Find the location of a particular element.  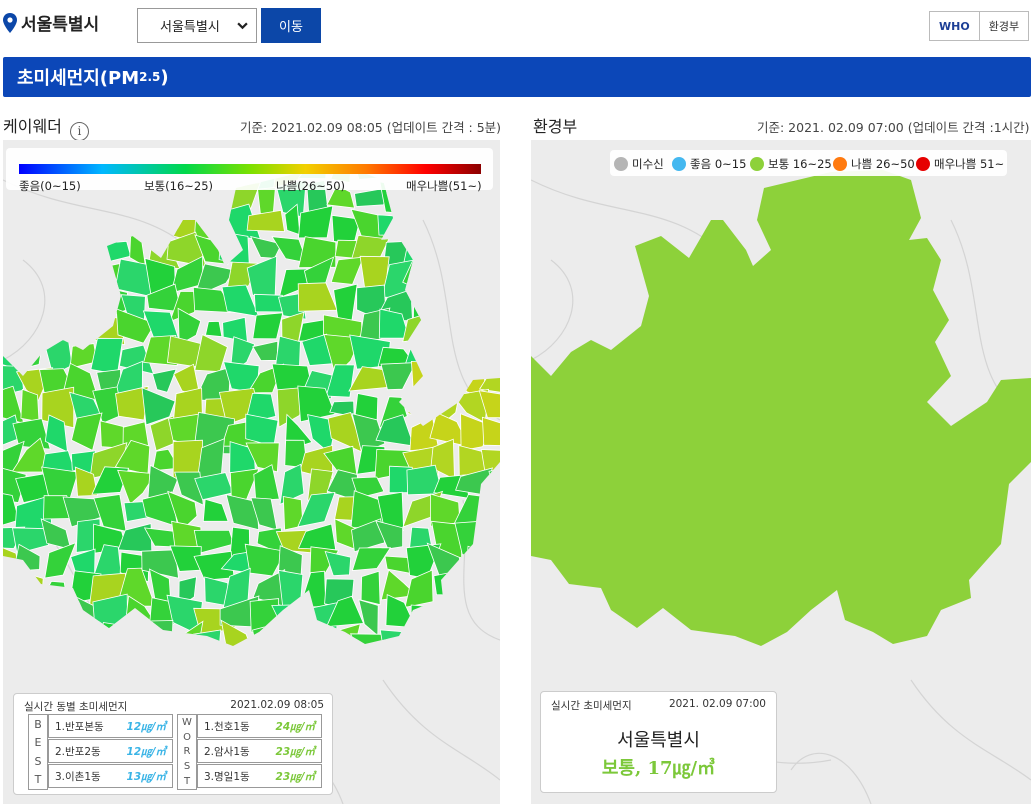

best-rank-item: 2.반포2동 12㎍/㎥ is located at coordinates (110, 751).